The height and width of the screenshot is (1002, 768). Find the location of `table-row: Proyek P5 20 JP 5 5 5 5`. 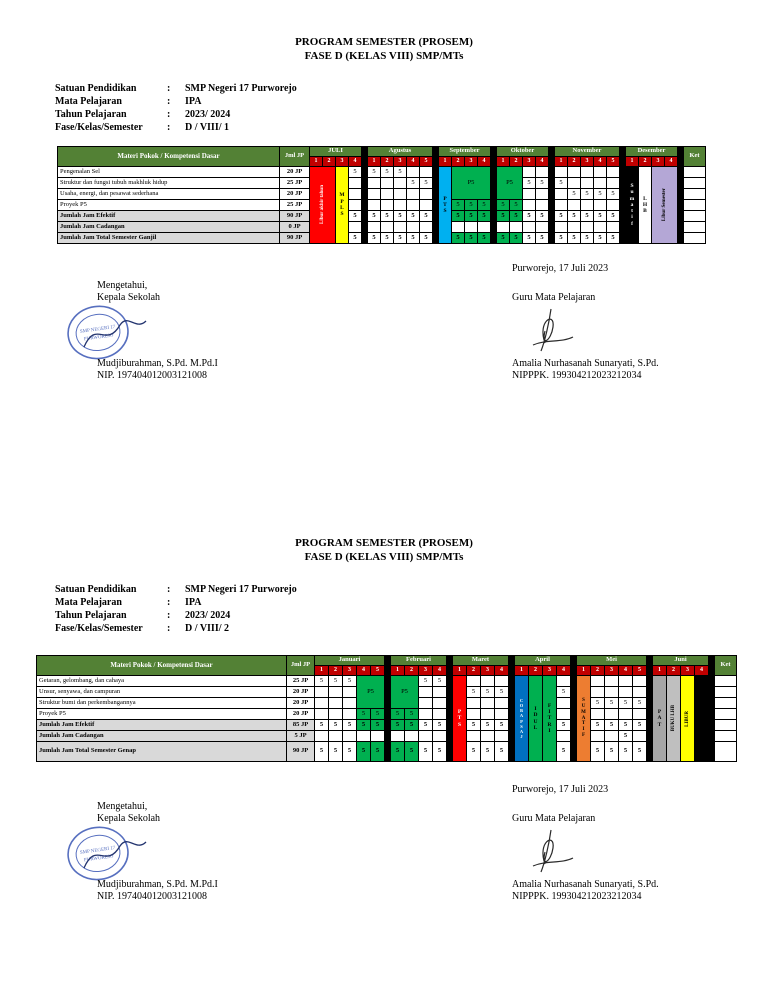

table-row: Proyek P5 20 JP 5 5 5 5 is located at coordinates (386, 714).